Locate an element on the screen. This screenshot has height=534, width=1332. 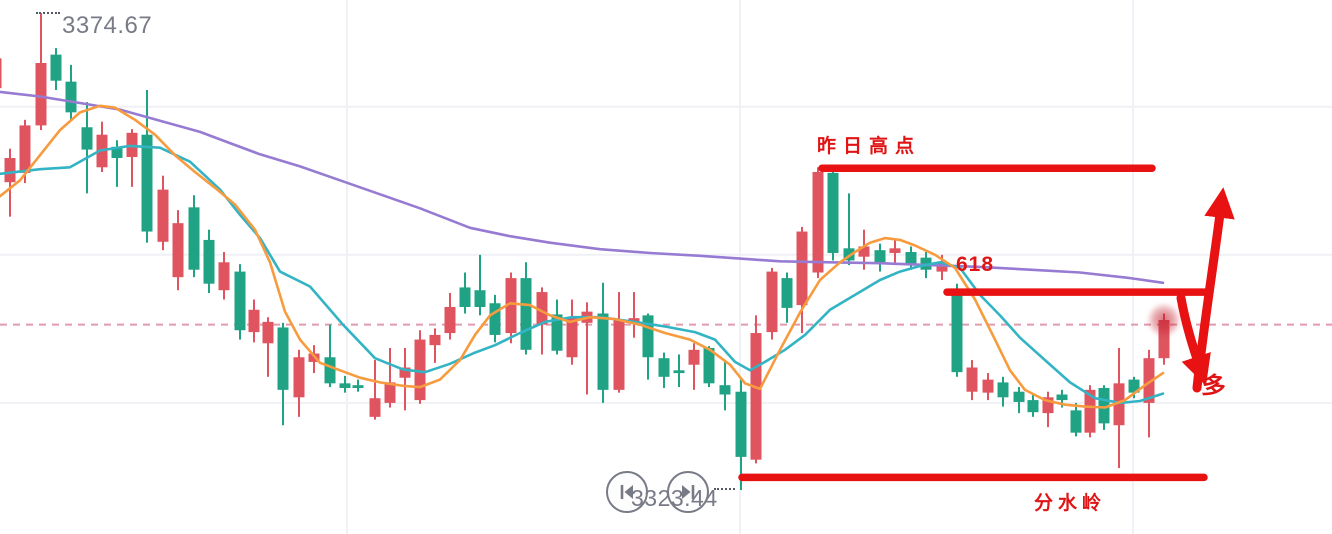
high-marker-dots is located at coordinates (48, 13).